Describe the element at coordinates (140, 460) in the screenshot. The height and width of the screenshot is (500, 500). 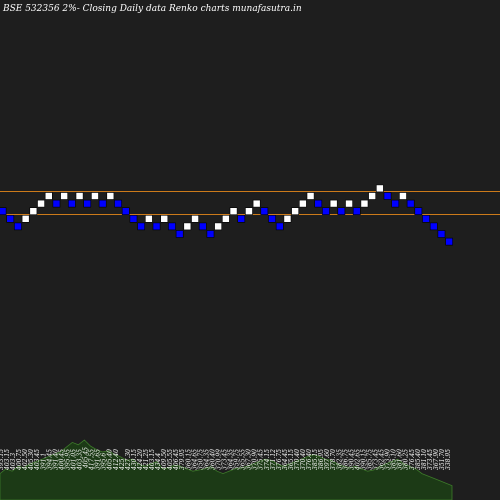
I see `price-label: 424.20` at that location.